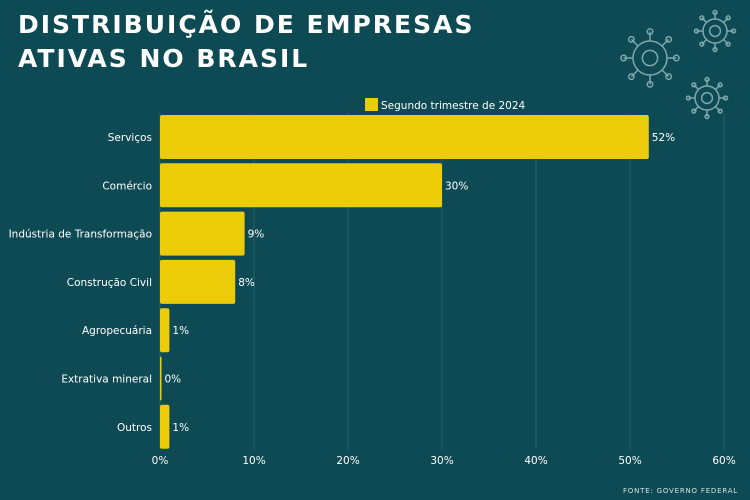  What do you see at coordinates (106, 380) in the screenshot?
I see `category-label: Extrativa mineral` at bounding box center [106, 380].